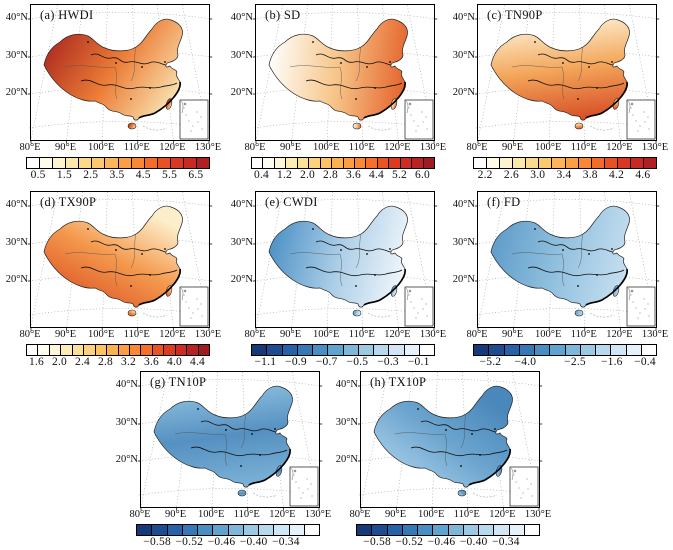  Describe the element at coordinates (564, 175) in the screenshot. I see `colorbar-tick-value: 3.4` at that location.